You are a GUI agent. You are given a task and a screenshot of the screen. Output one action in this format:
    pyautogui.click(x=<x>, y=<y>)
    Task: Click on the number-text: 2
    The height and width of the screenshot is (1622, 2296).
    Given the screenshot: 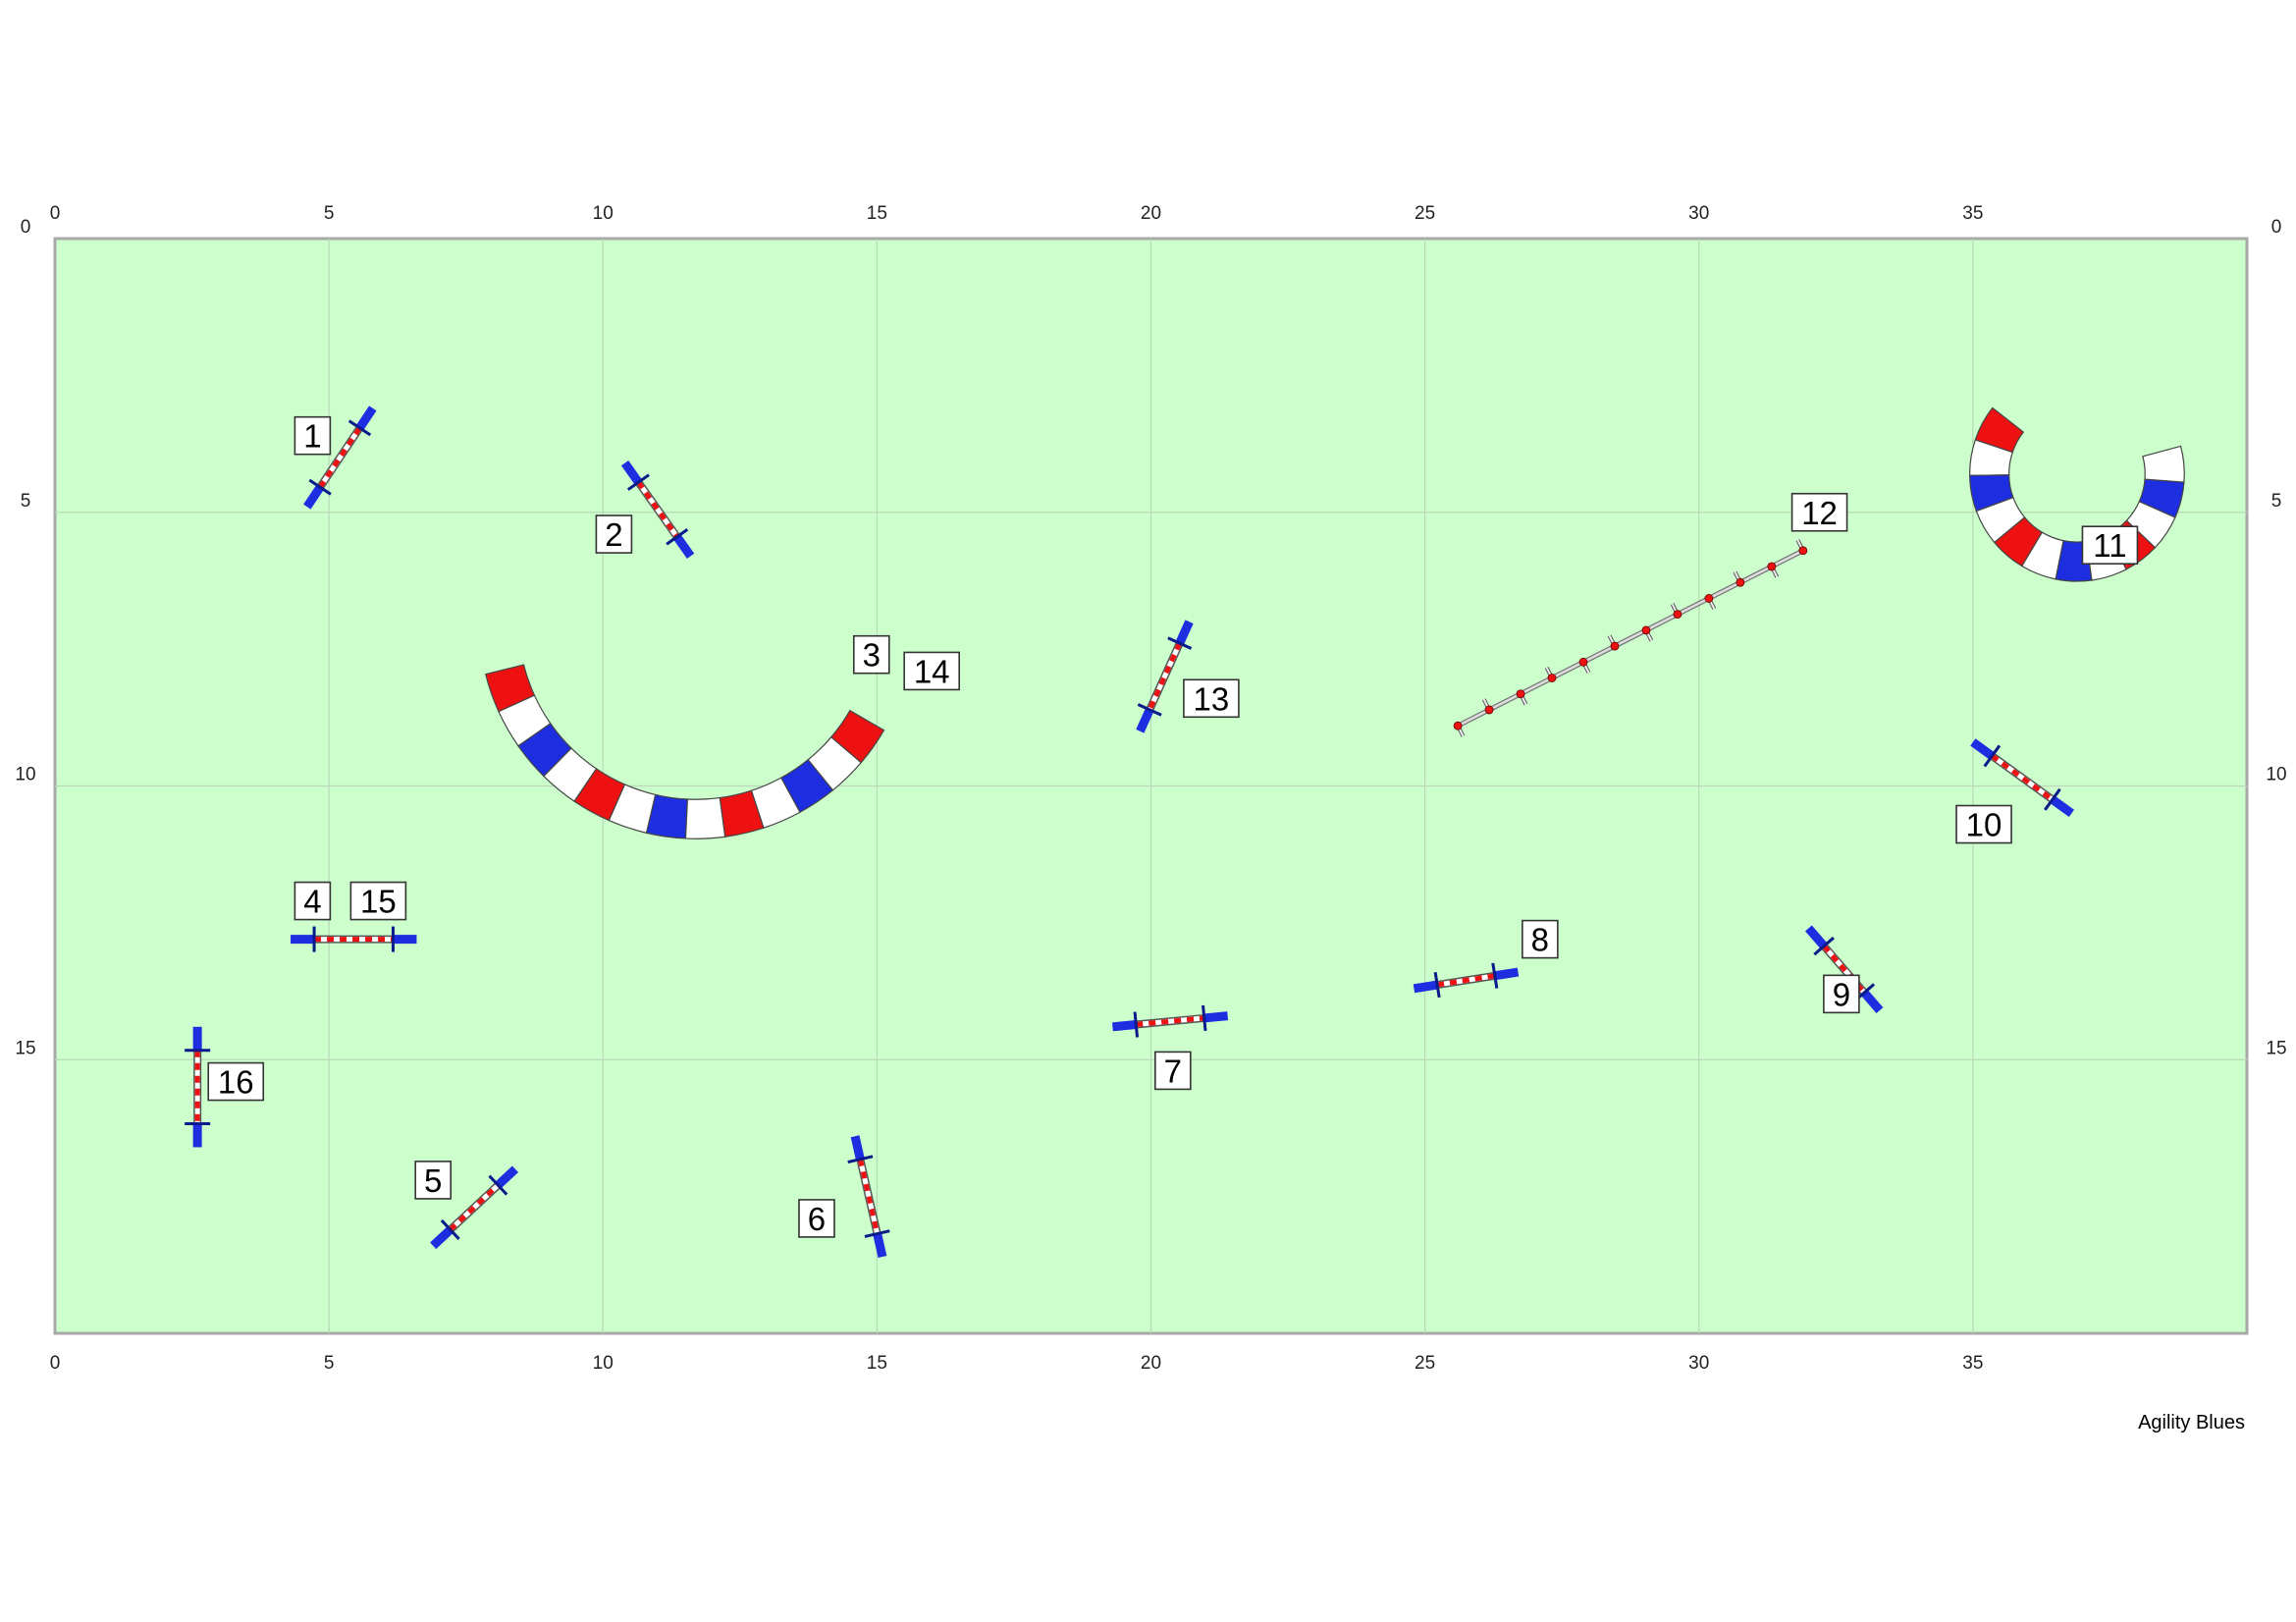 What is the action you would take?
    pyautogui.click(x=613, y=534)
    